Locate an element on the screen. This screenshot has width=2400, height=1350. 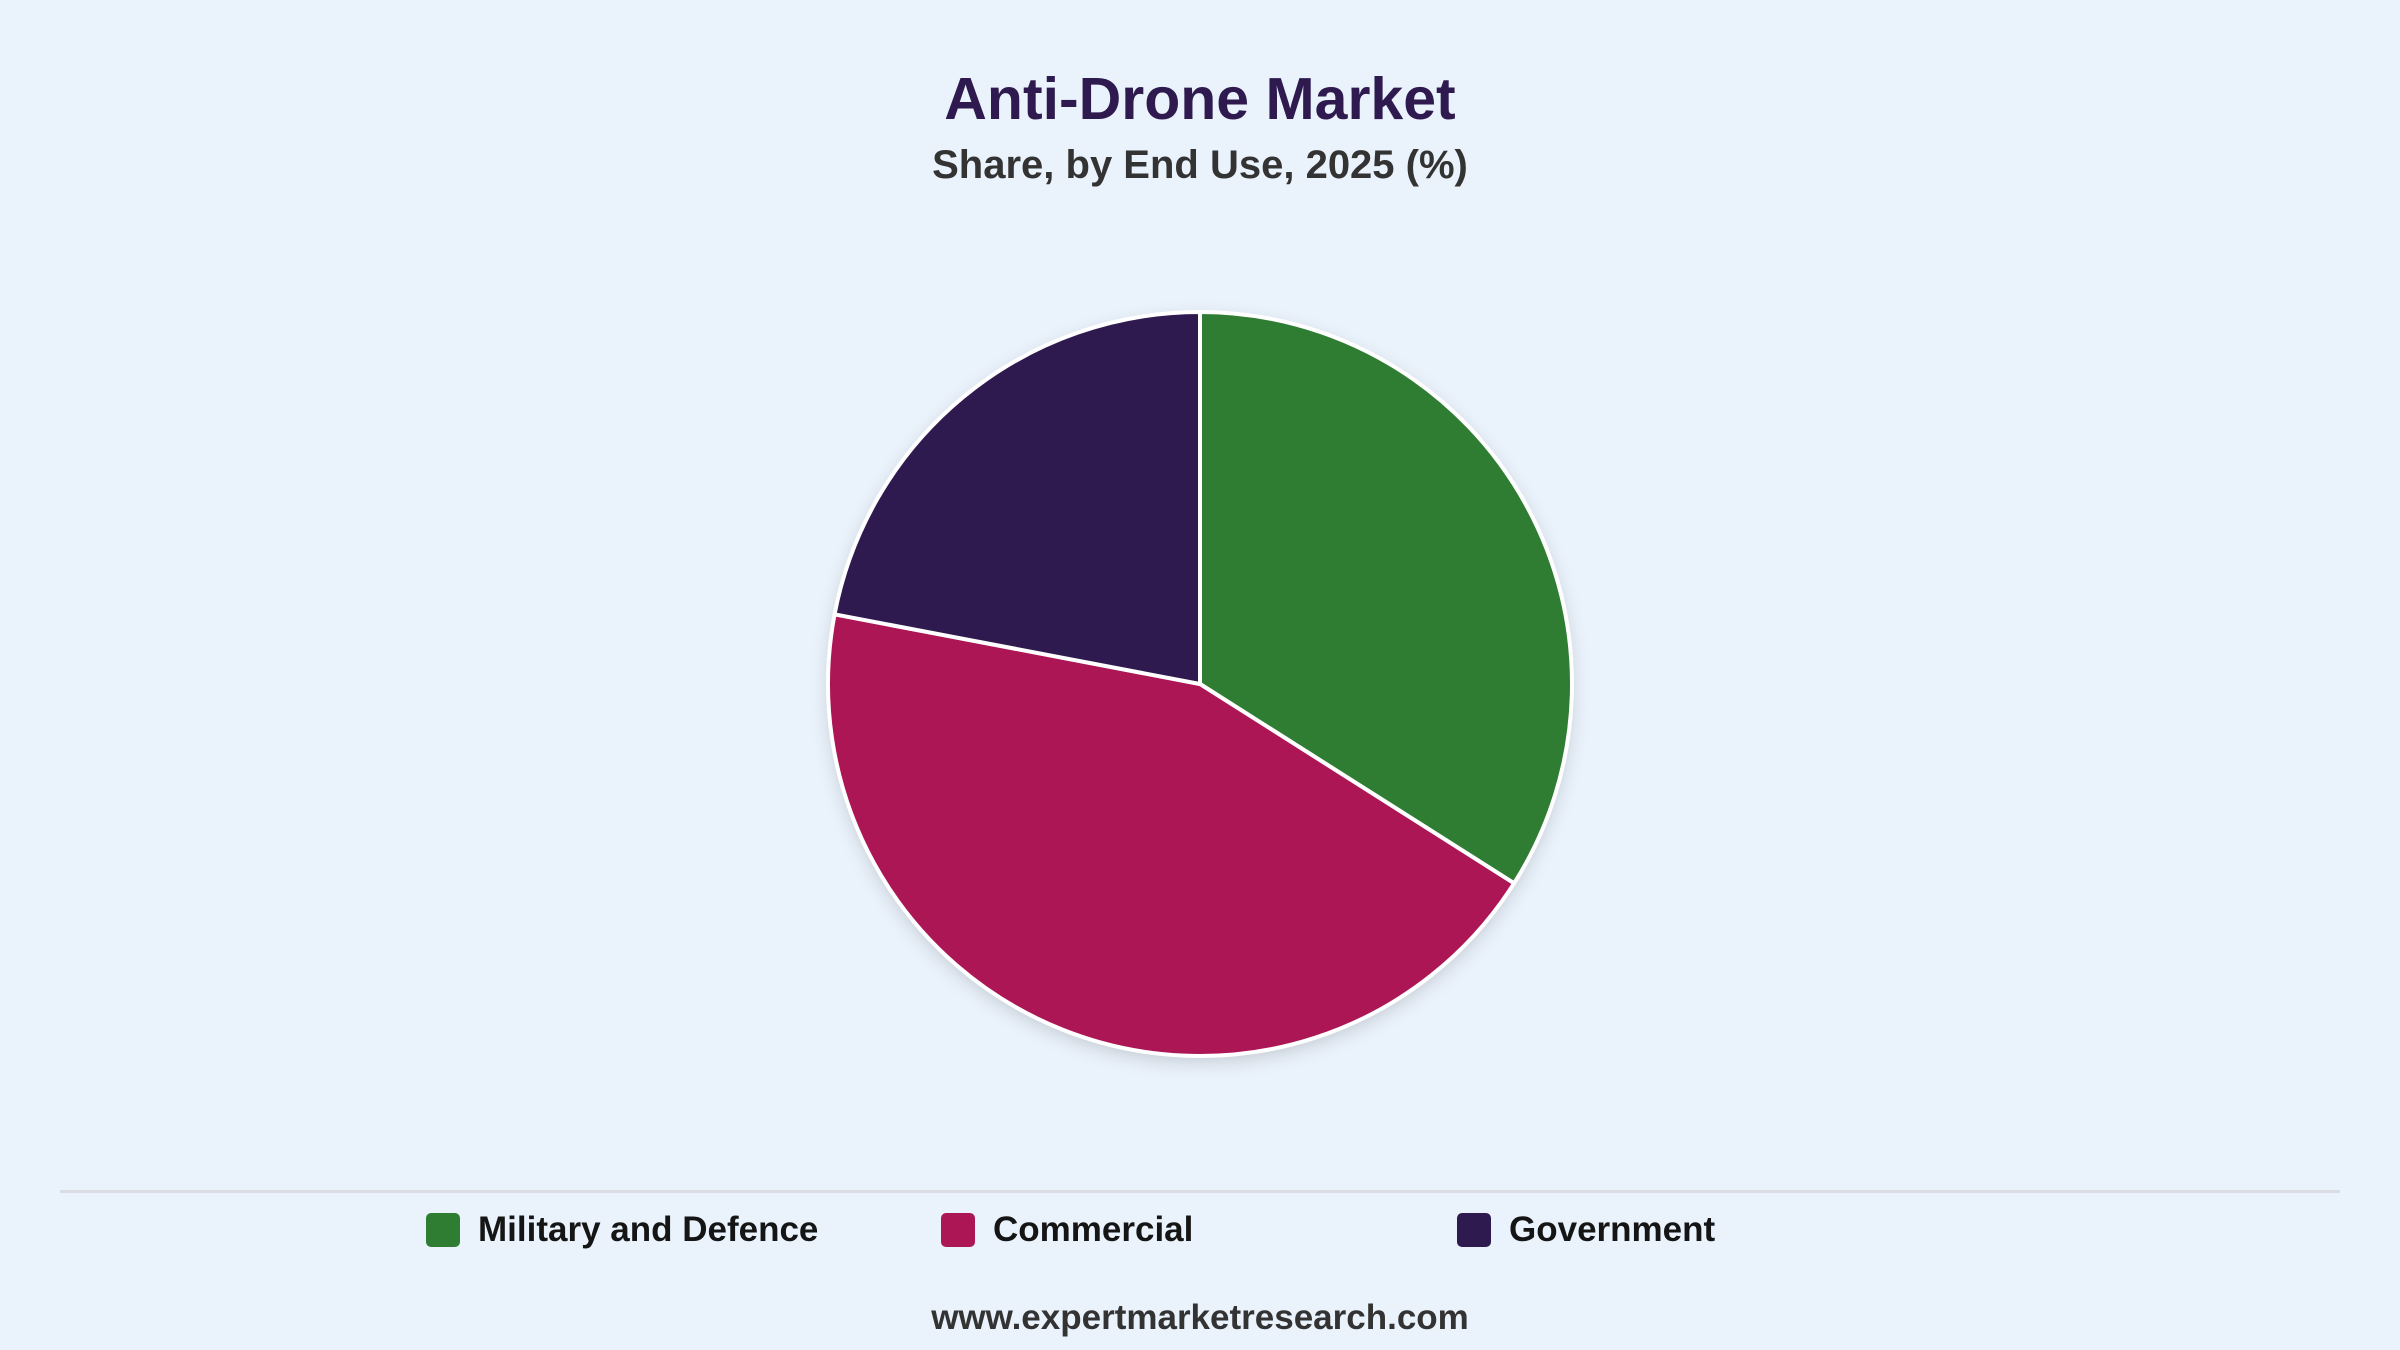
legend-label: Government is located at coordinates (1612, 1229).